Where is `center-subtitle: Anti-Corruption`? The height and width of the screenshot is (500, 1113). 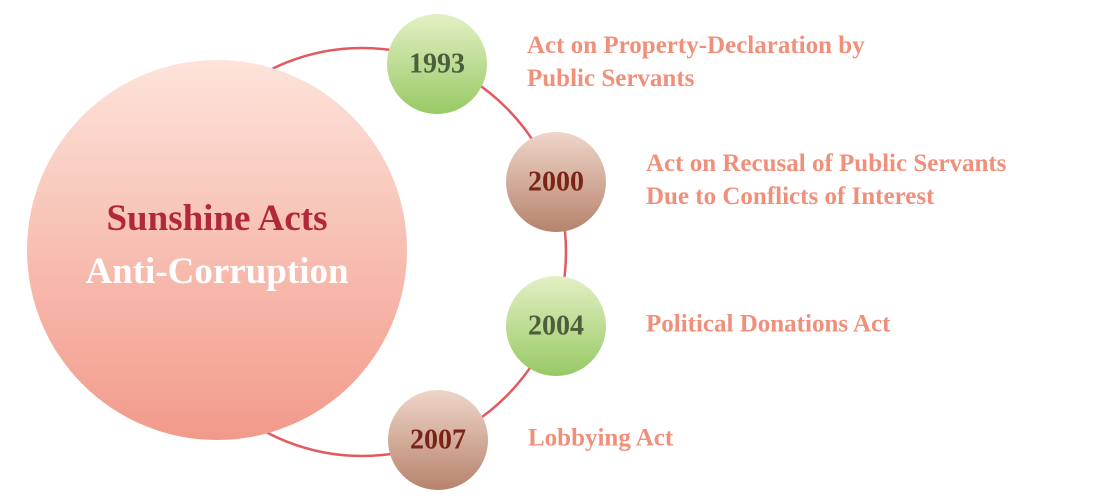
center-subtitle: Anti-Corruption is located at coordinates (217, 271).